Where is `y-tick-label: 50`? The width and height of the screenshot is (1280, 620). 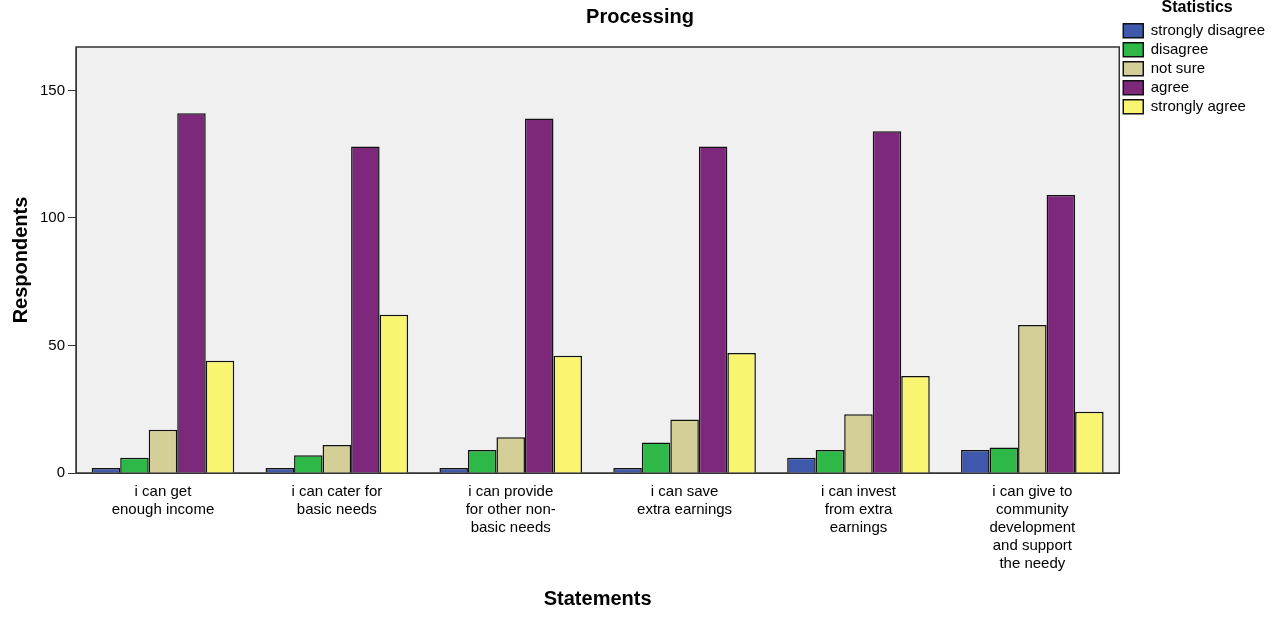 y-tick-label: 50 is located at coordinates (57, 344).